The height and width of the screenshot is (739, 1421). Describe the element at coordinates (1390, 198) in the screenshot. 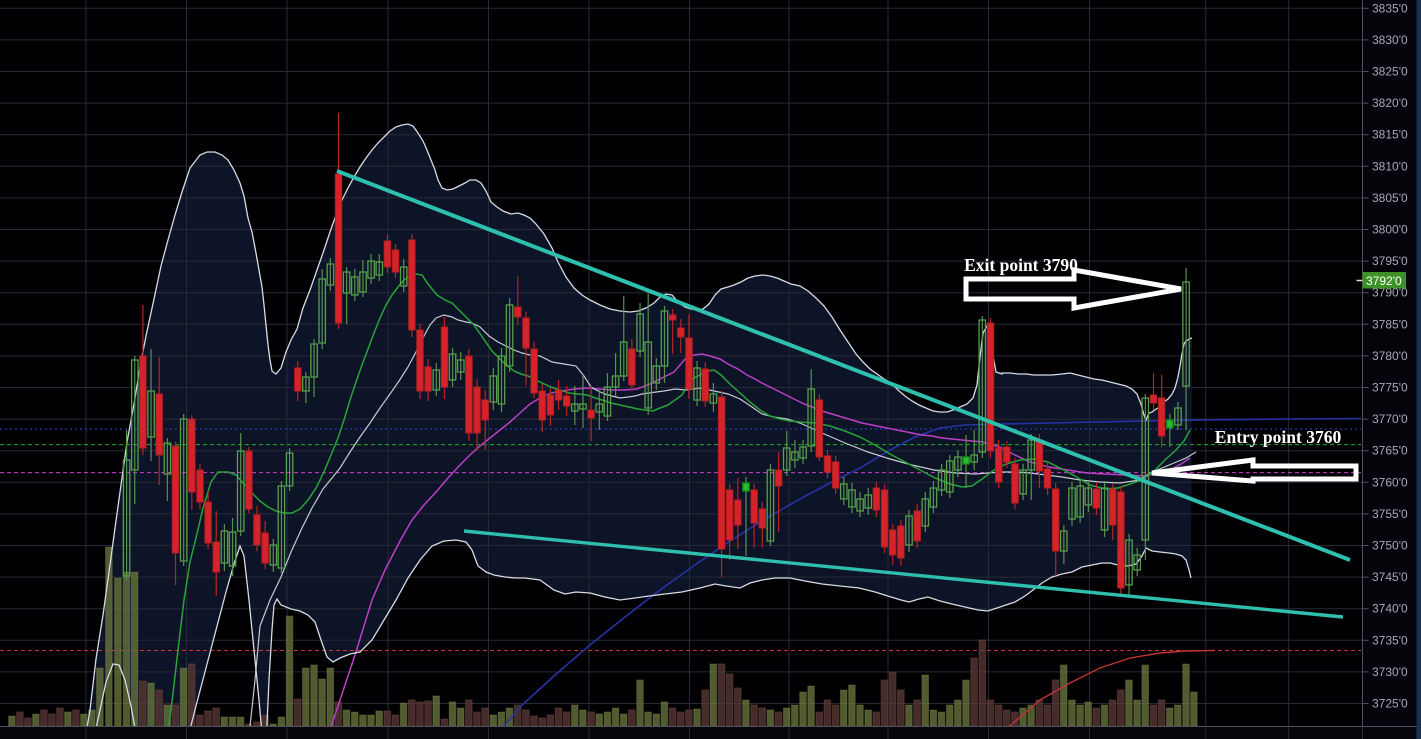

I see `svg-text: 3805'0` at that location.